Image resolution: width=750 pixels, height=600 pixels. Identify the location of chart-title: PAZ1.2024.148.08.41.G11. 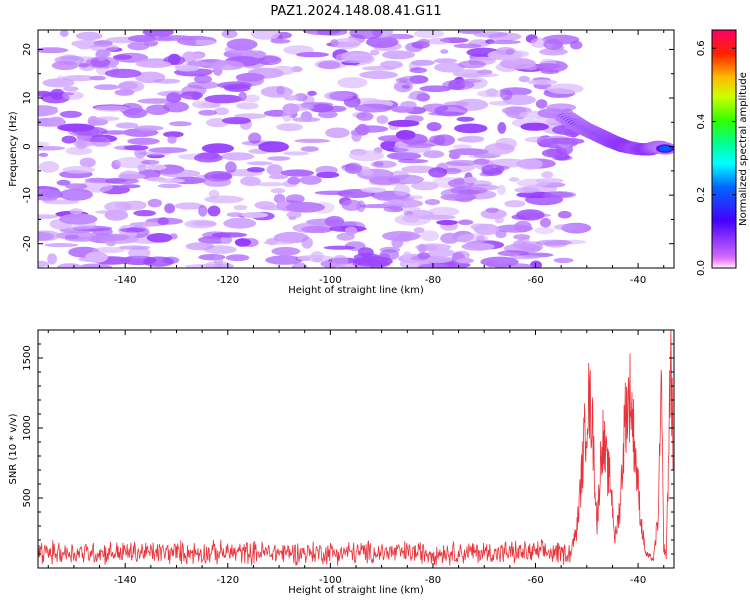
(355, 11).